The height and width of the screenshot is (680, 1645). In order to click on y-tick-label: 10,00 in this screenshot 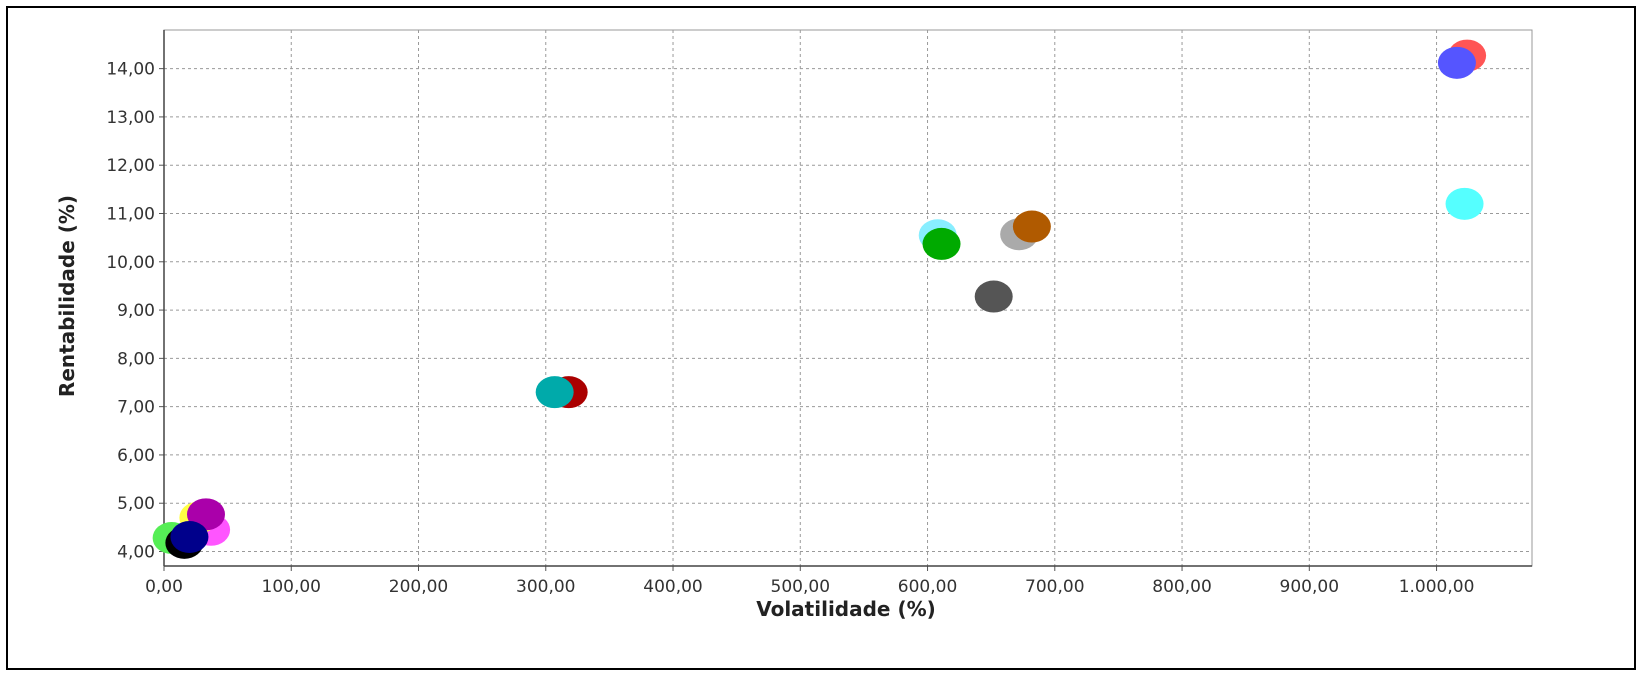, I will do `click(130, 263)`.